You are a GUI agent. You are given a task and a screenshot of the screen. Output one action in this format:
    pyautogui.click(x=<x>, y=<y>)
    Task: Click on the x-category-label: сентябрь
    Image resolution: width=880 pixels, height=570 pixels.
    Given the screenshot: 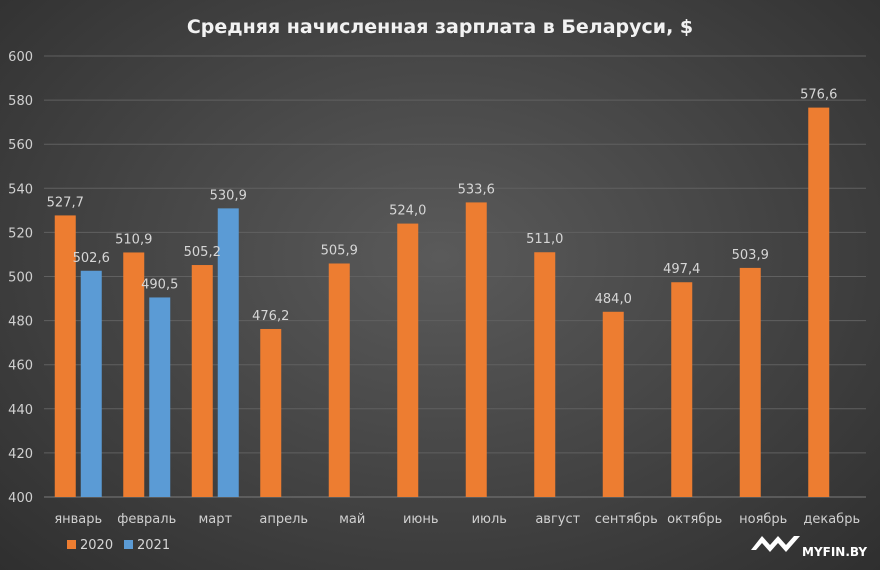 What is the action you would take?
    pyautogui.click(x=626, y=519)
    